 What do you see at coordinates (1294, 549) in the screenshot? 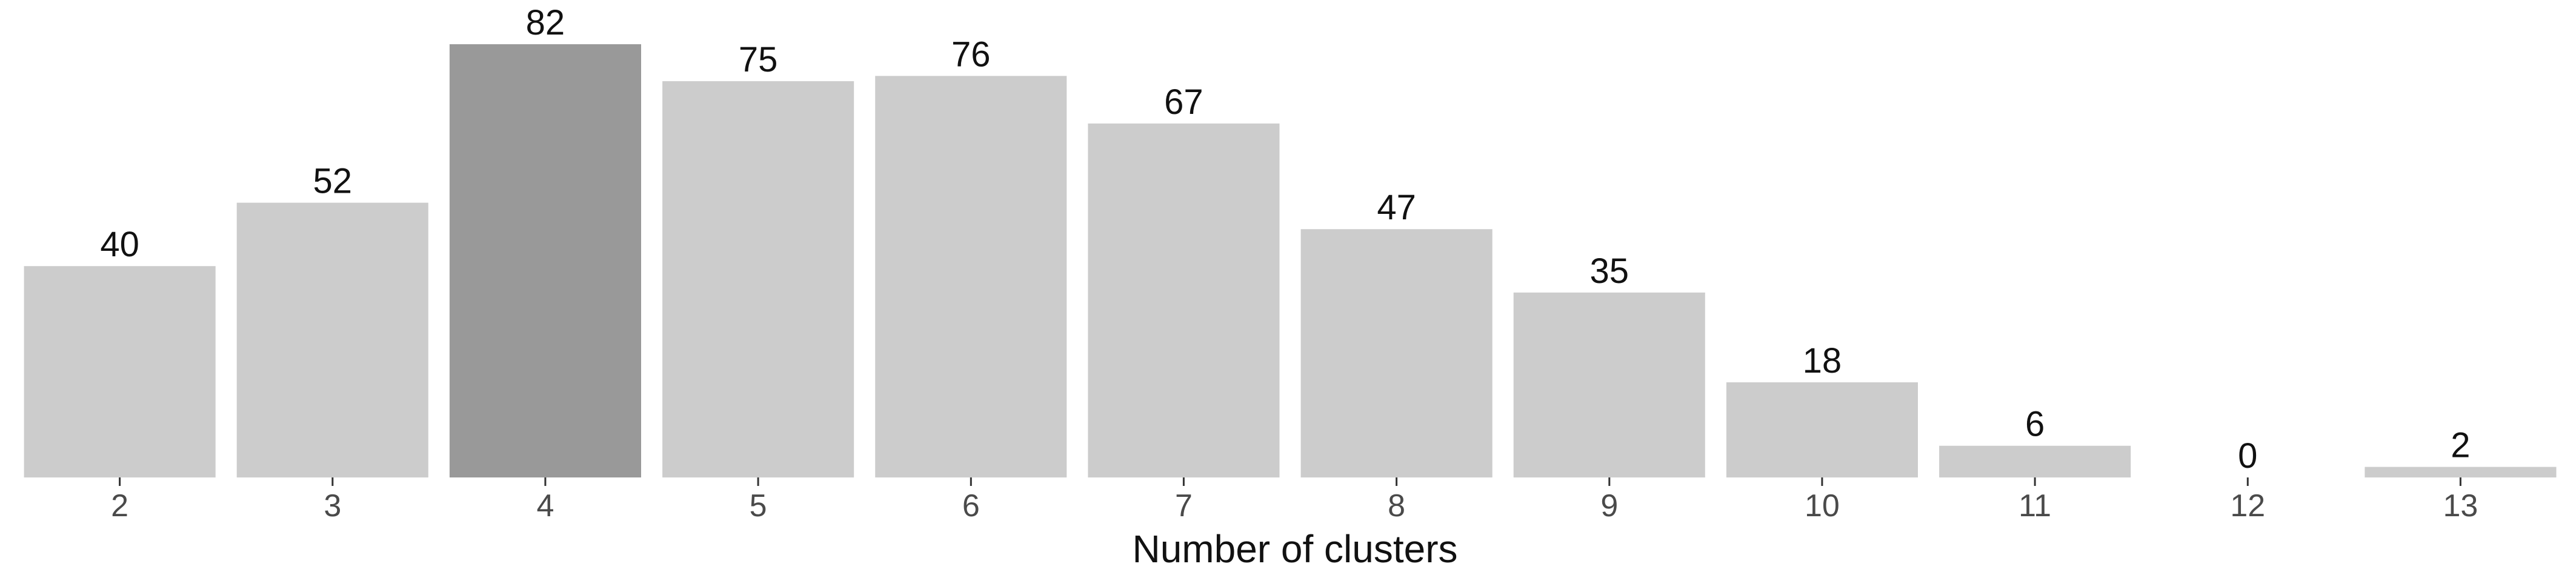
I see `x-axis-title: Number of clusters` at bounding box center [1294, 549].